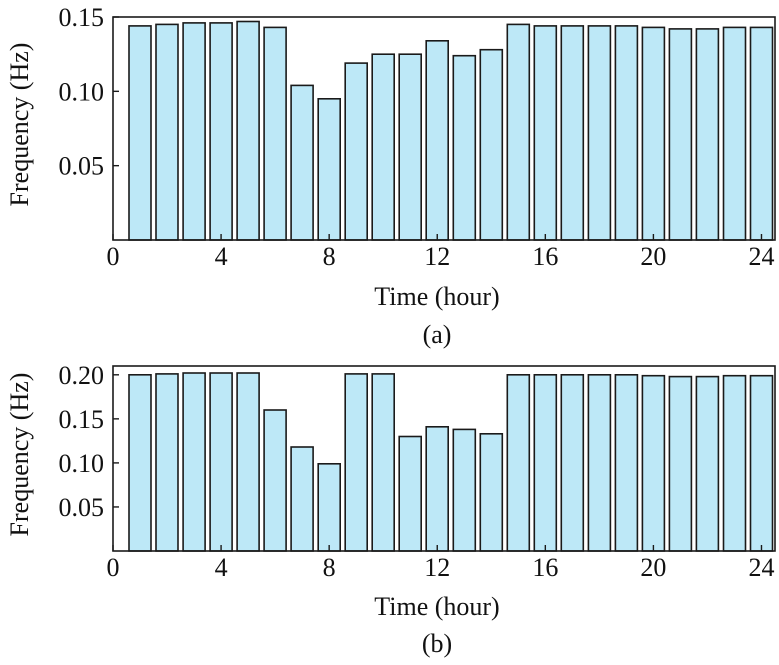 The image size is (779, 665). I want to click on panel-caption: (a), so click(437, 334).